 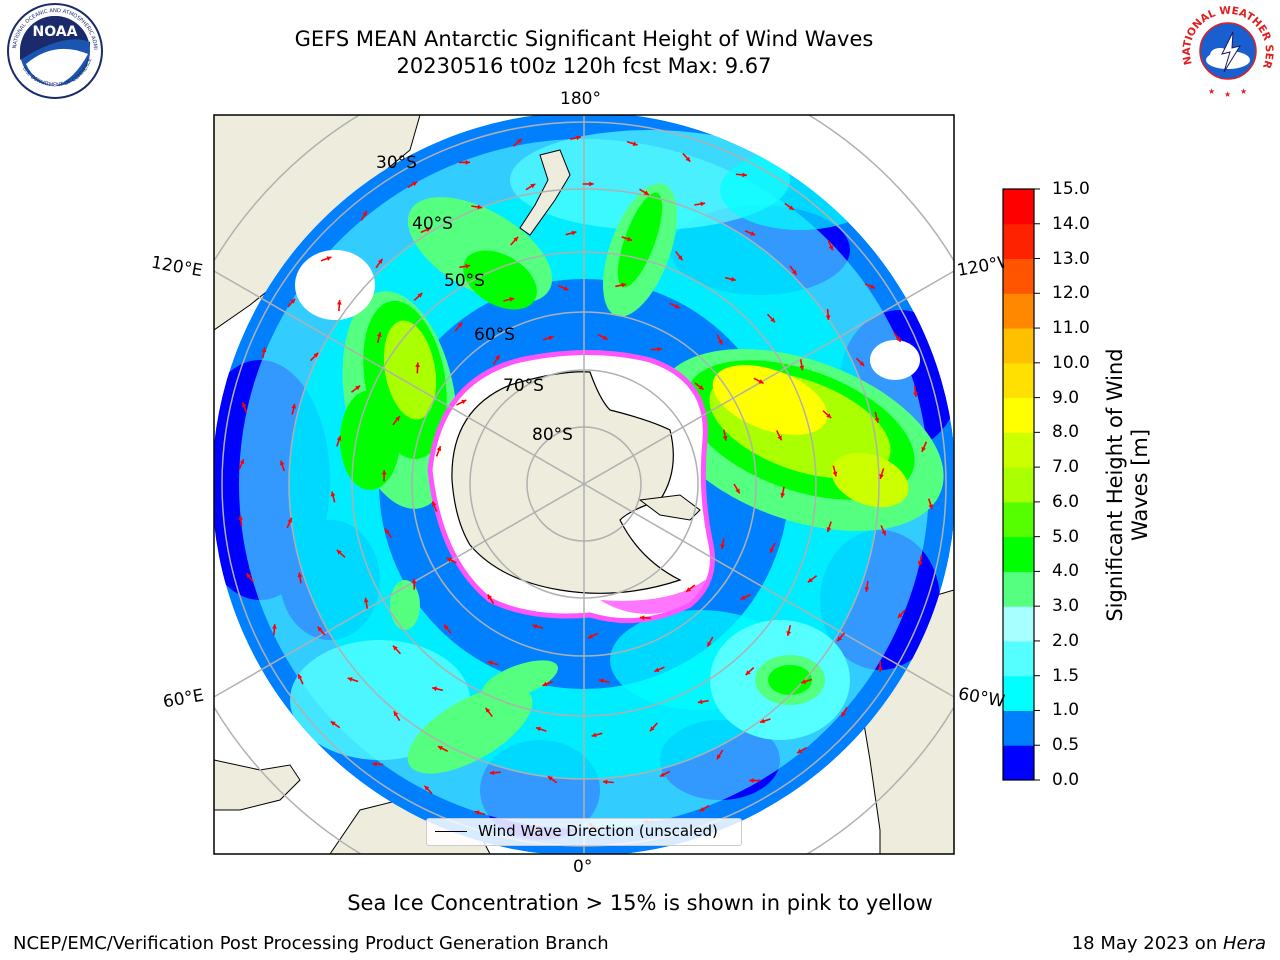 What do you see at coordinates (1244, 943) in the screenshot?
I see `footer-machine: Hera` at bounding box center [1244, 943].